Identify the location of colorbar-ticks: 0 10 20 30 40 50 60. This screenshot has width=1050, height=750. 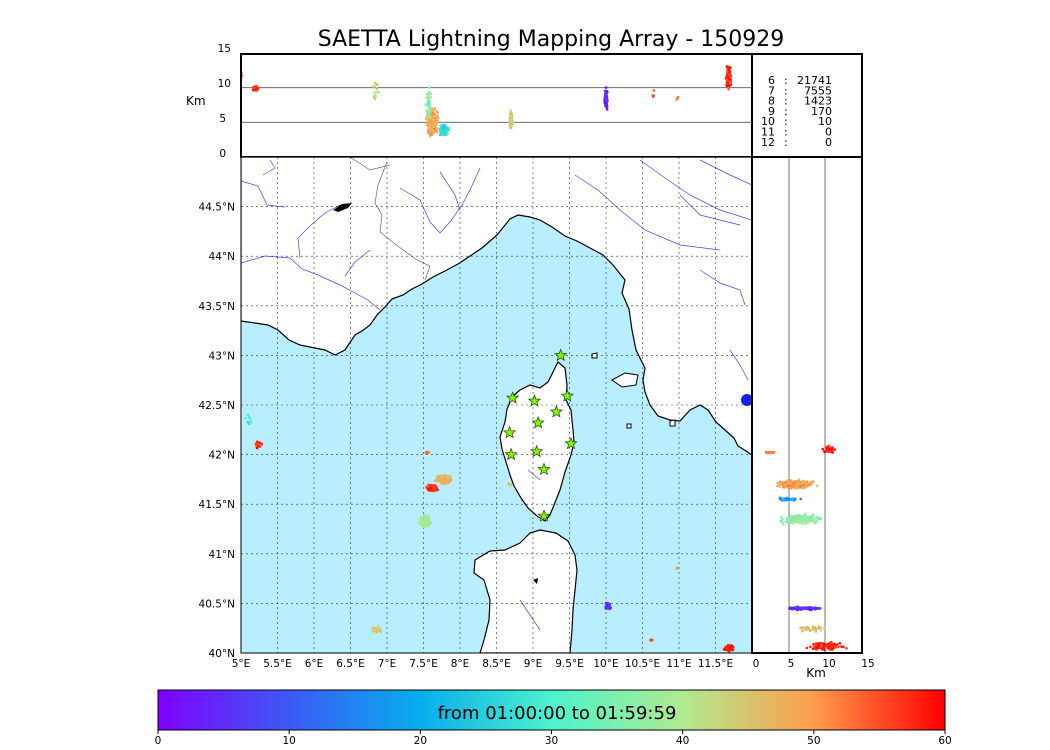
(553, 738).